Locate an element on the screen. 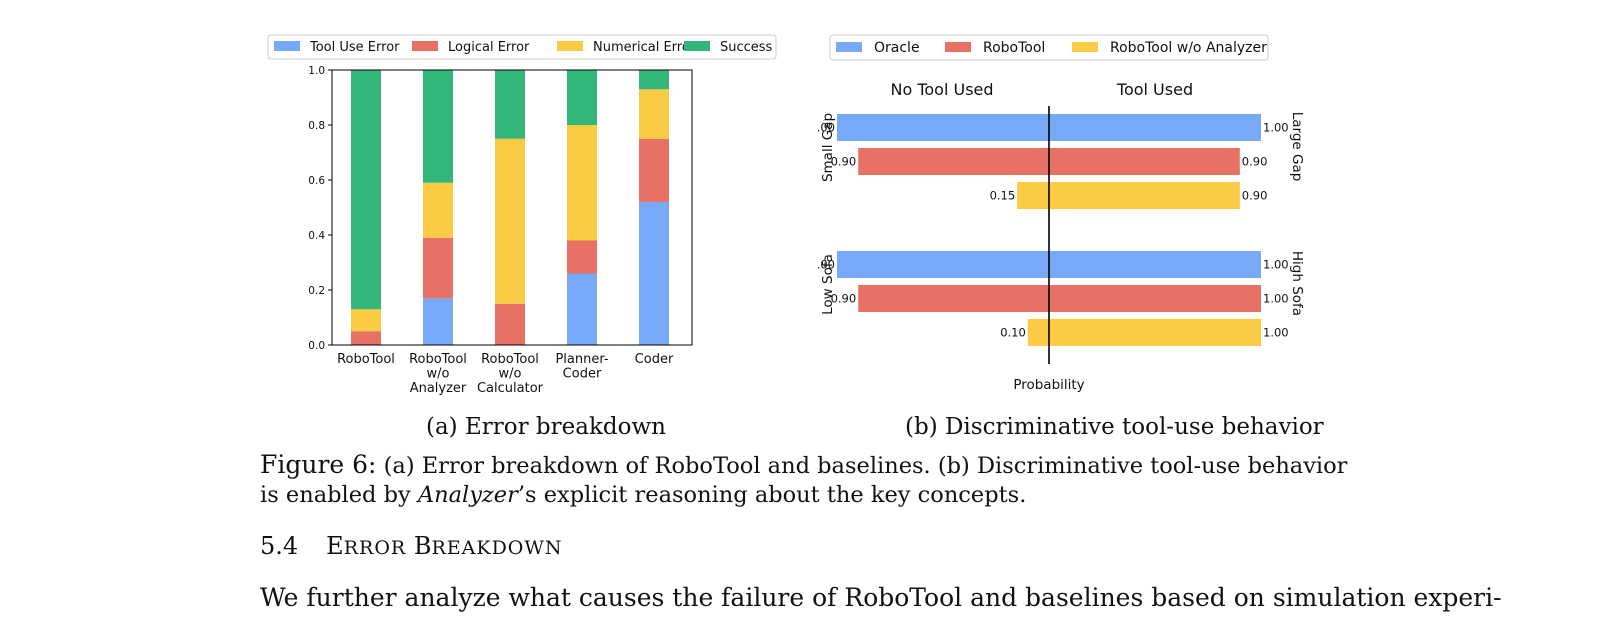 This screenshot has width=1618, height=620. legend-label: RoboTool w/o Analyzer is located at coordinates (1188, 48).